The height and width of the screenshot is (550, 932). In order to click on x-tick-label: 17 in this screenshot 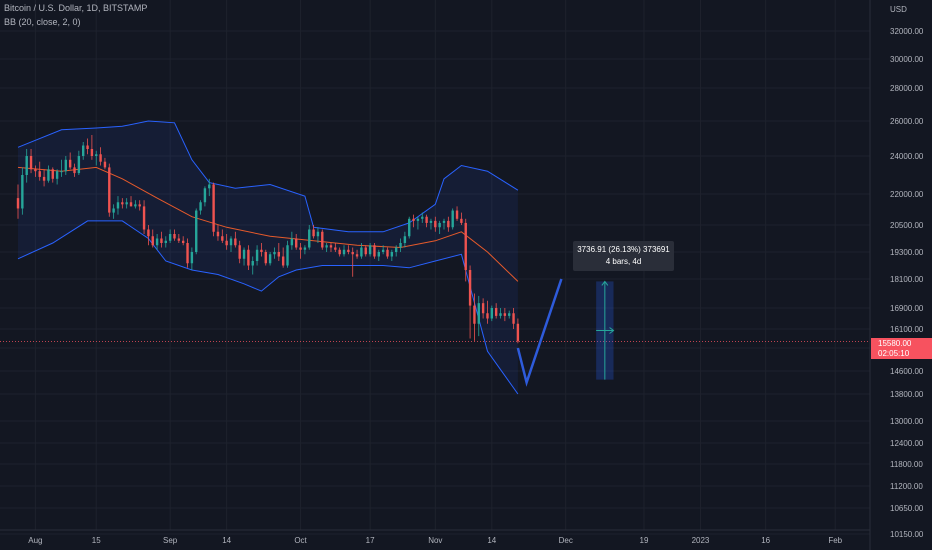, I will do `click(370, 540)`.